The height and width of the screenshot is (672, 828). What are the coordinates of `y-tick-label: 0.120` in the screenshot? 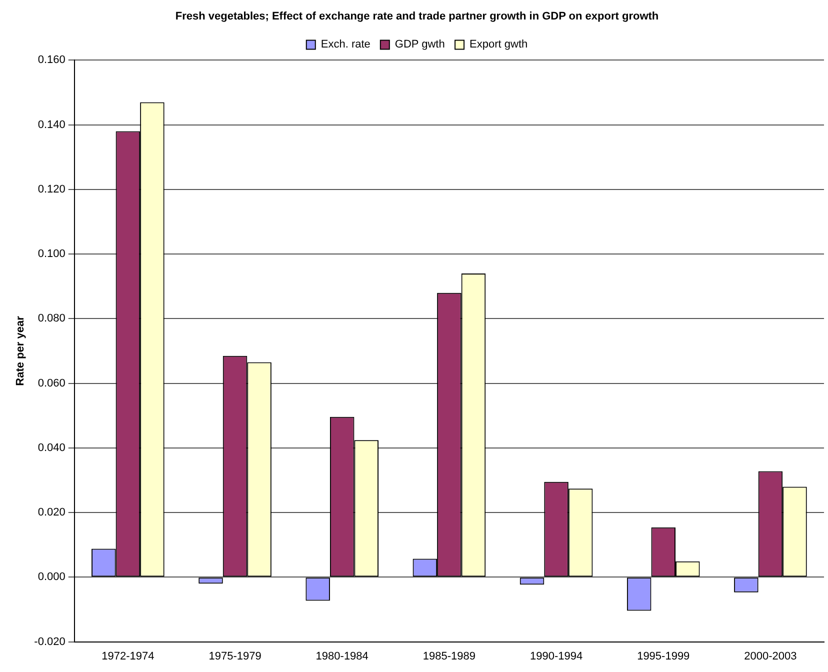 It's located at (52, 189).